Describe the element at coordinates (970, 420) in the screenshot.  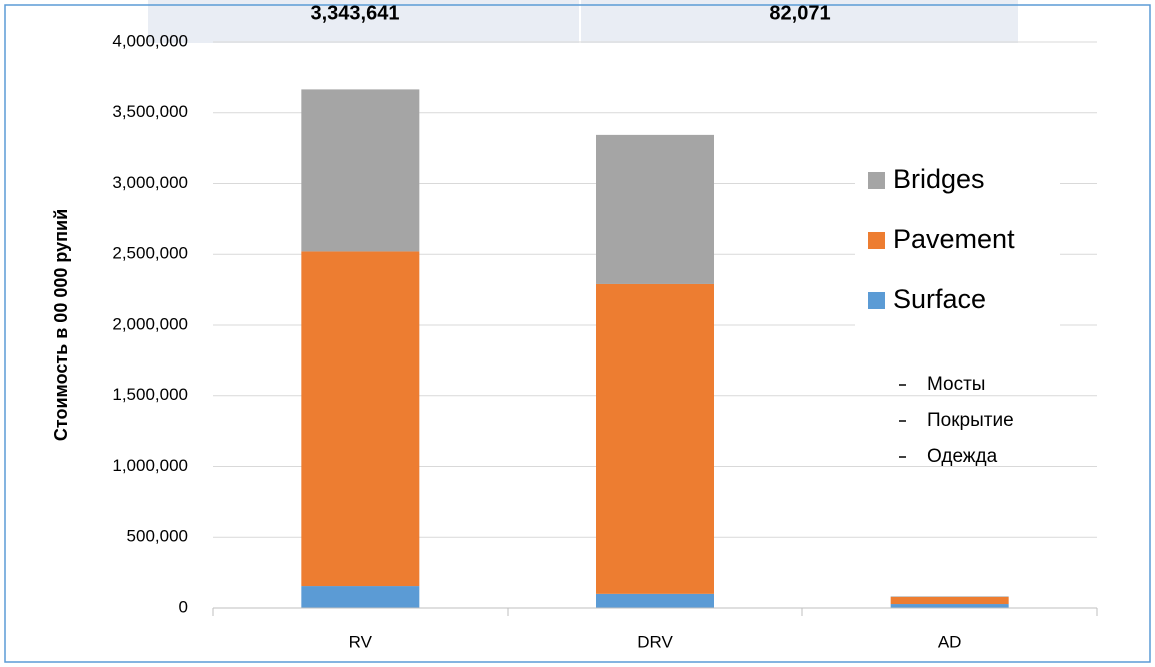
I see `annotation: Покрытие` at that location.